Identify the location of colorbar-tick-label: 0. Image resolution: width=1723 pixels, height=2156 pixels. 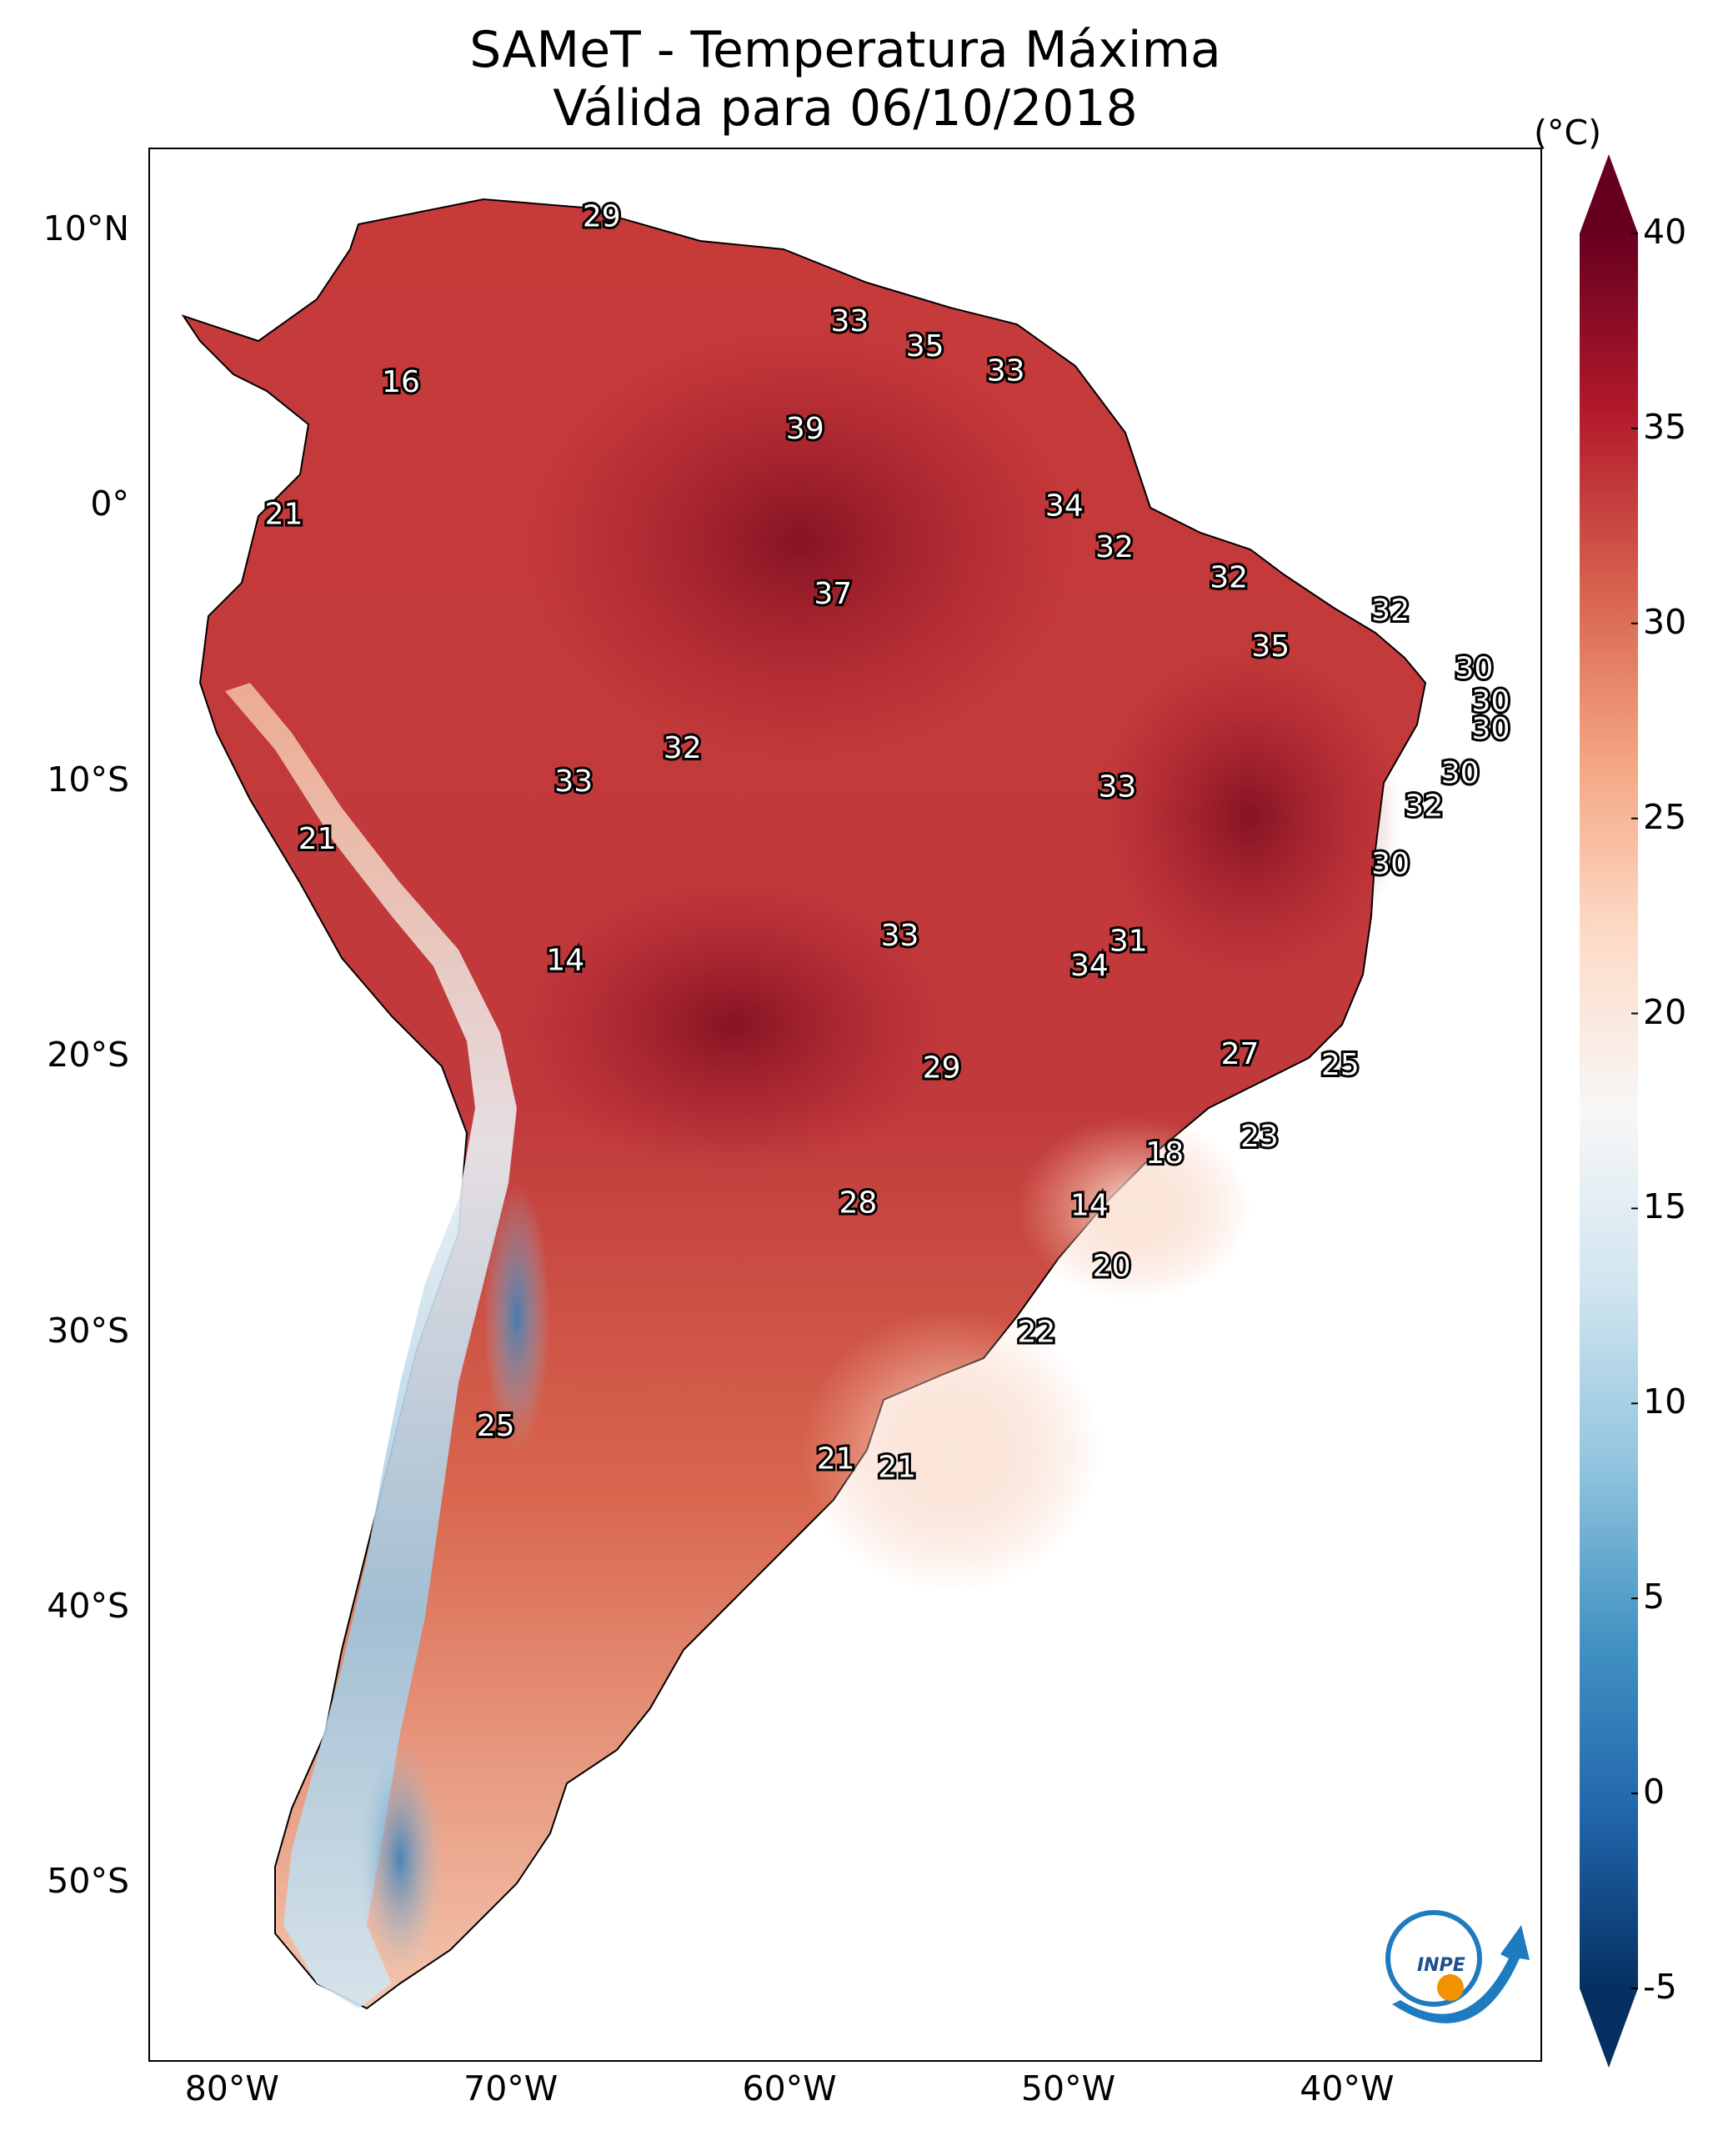
(1654, 1792).